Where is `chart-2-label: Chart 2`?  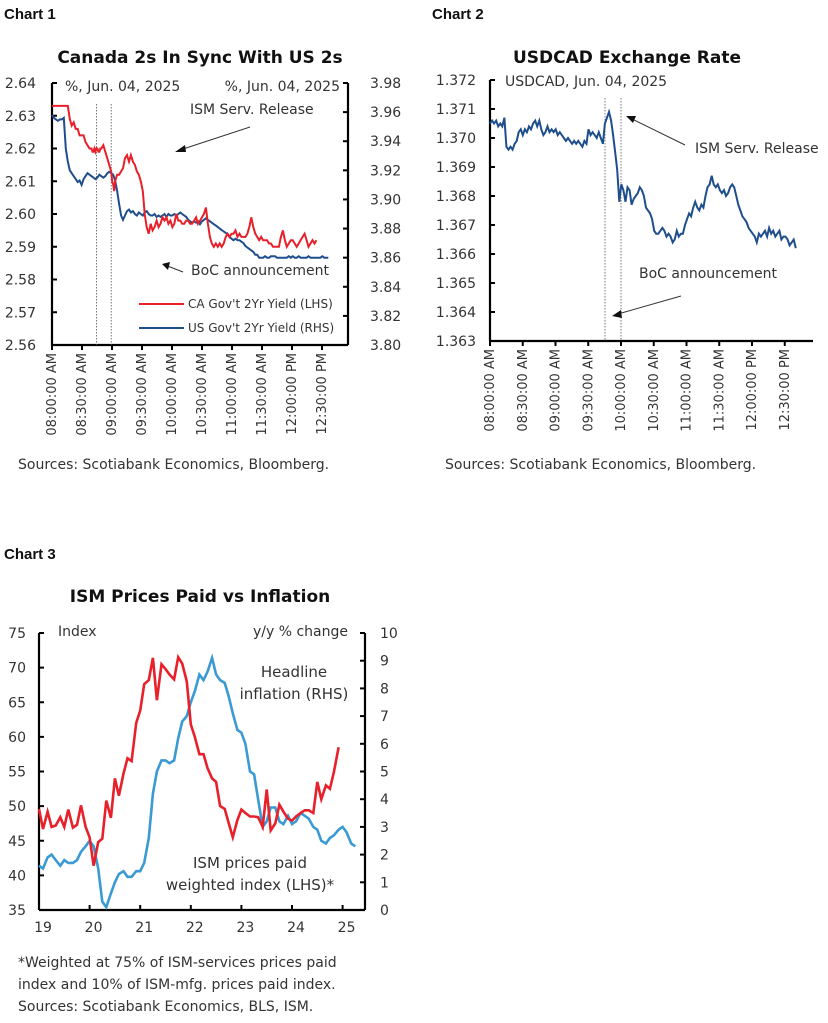 chart-2-label: Chart 2 is located at coordinates (458, 14).